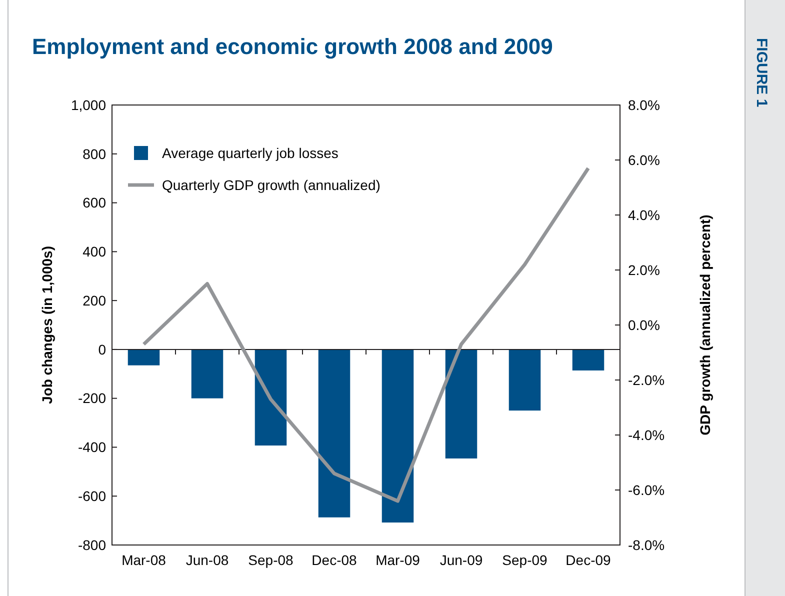  What do you see at coordinates (705, 325) in the screenshot?
I see `y2-axis-title: GDP growth (annualized percent)` at bounding box center [705, 325].